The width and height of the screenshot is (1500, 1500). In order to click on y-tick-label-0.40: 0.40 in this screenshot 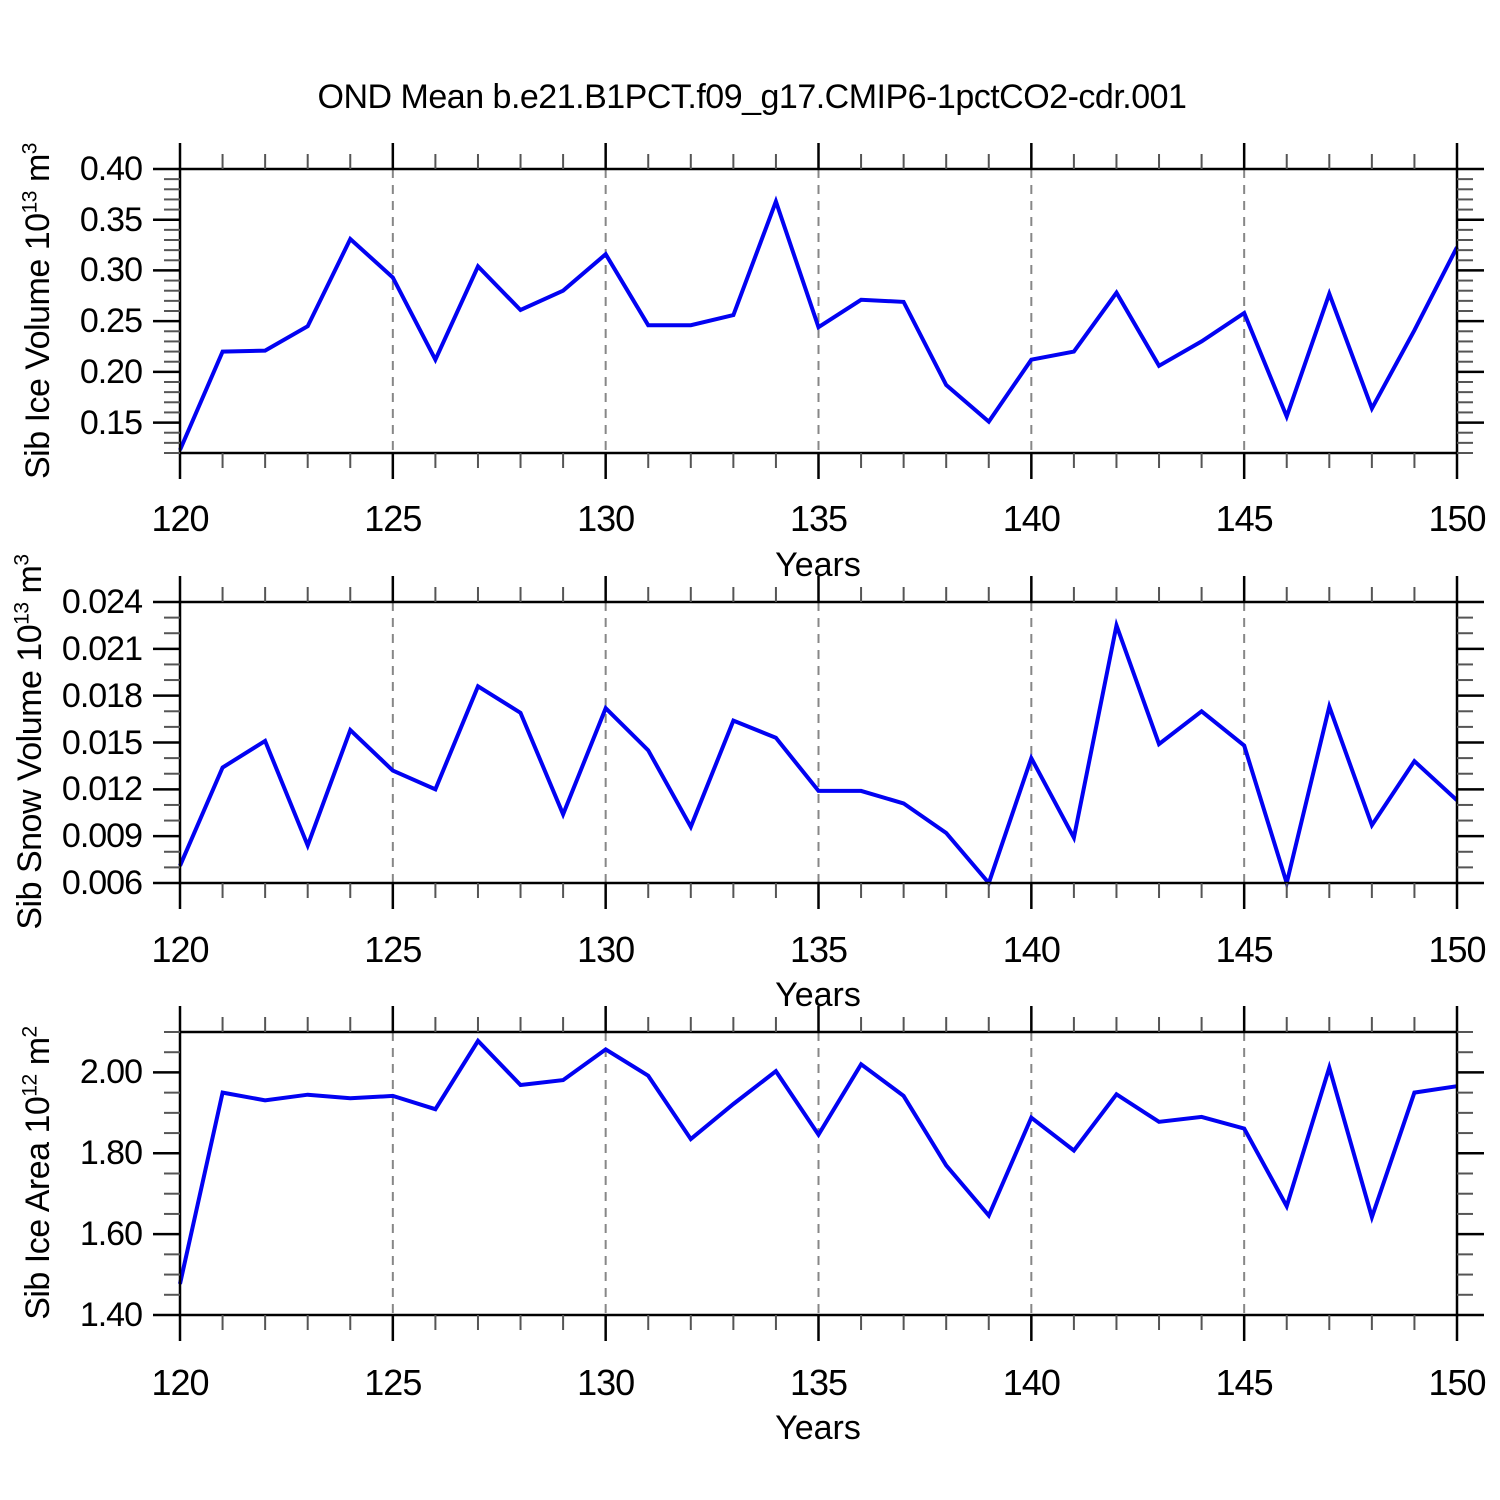, I will do `click(111, 169)`.